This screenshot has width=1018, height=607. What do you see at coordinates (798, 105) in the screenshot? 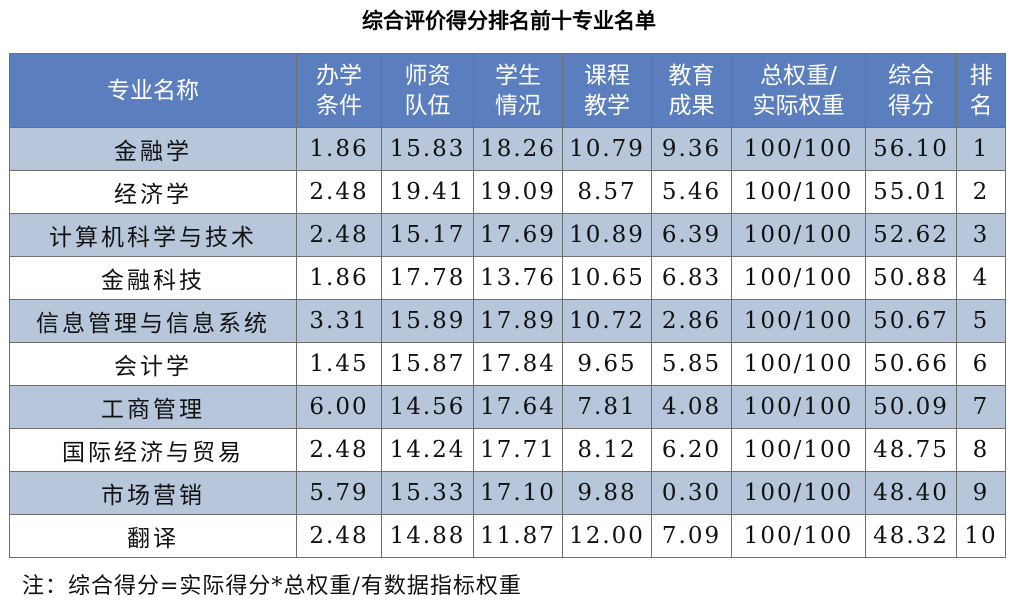
I see `header-label-line2: 实际权重` at bounding box center [798, 105].